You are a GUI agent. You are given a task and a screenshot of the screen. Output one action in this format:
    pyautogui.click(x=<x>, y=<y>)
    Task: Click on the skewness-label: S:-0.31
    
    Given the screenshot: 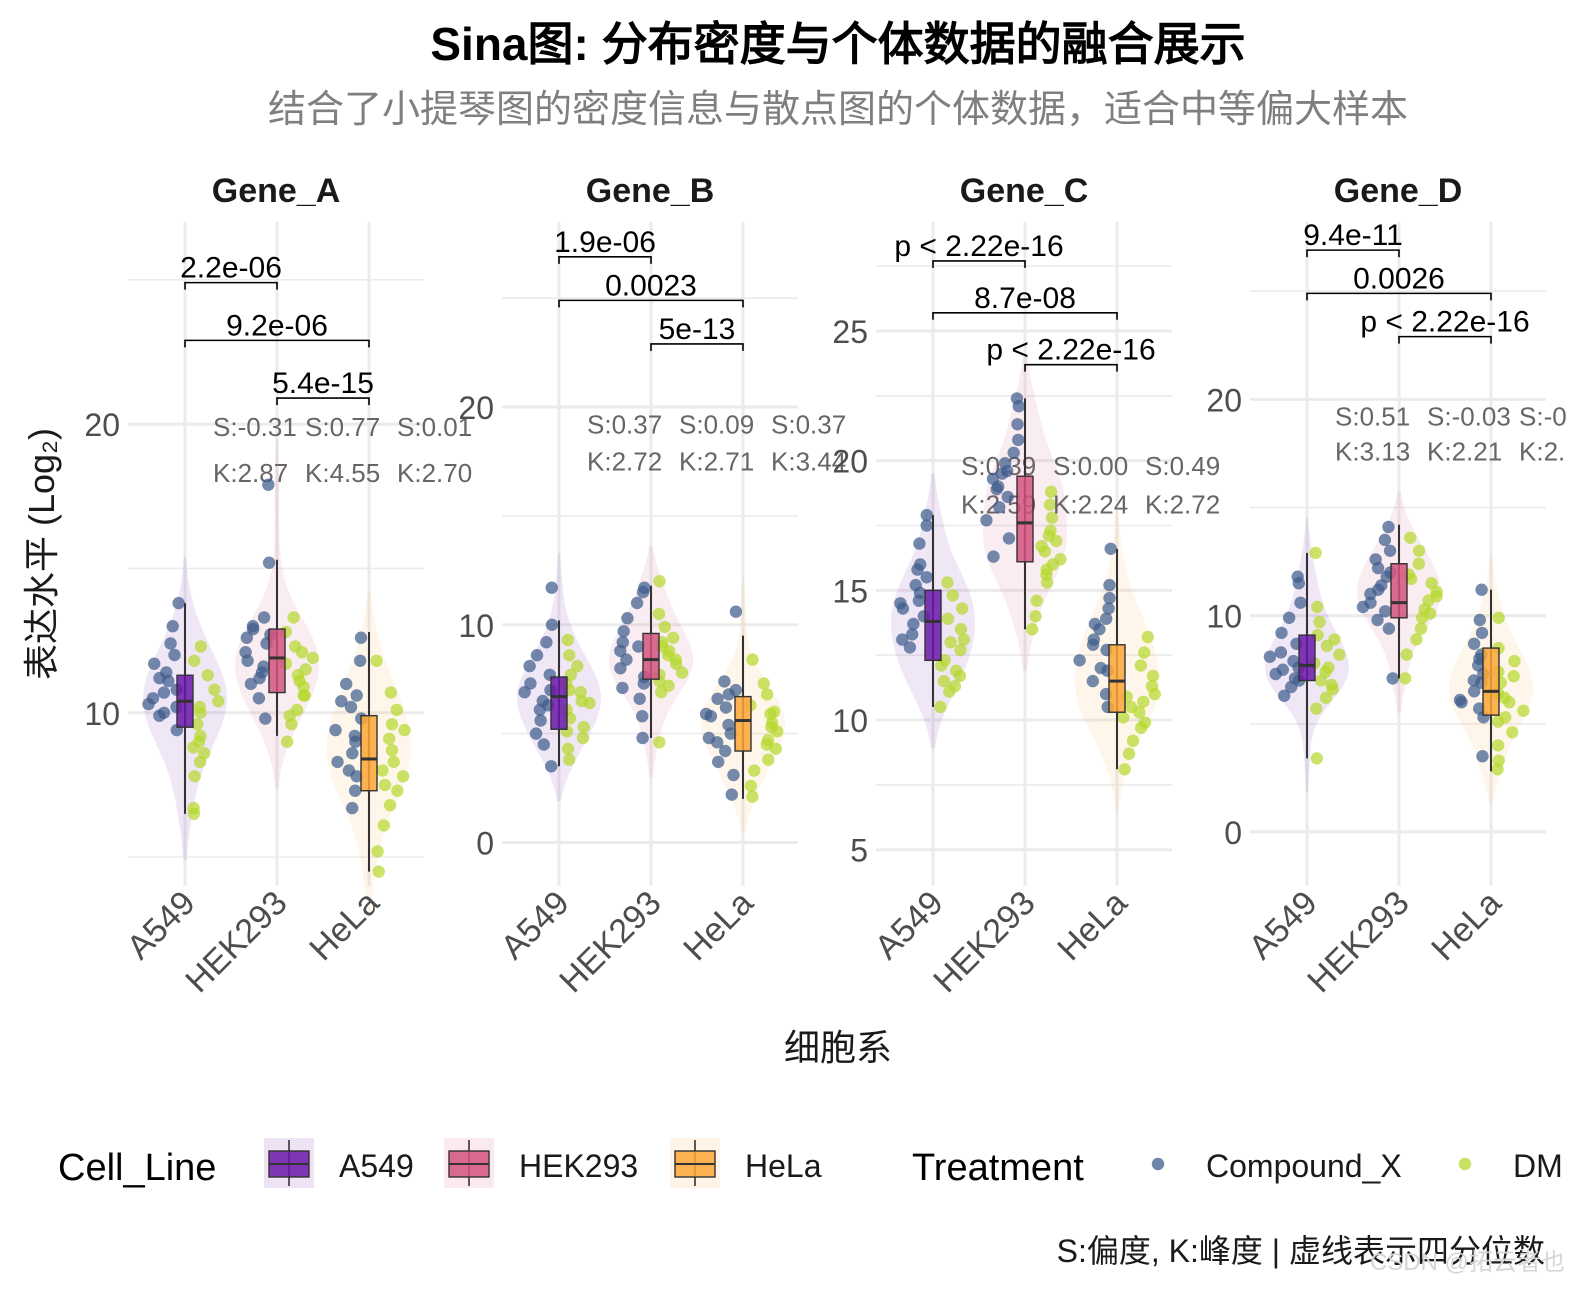 What is the action you would take?
    pyautogui.click(x=255, y=427)
    